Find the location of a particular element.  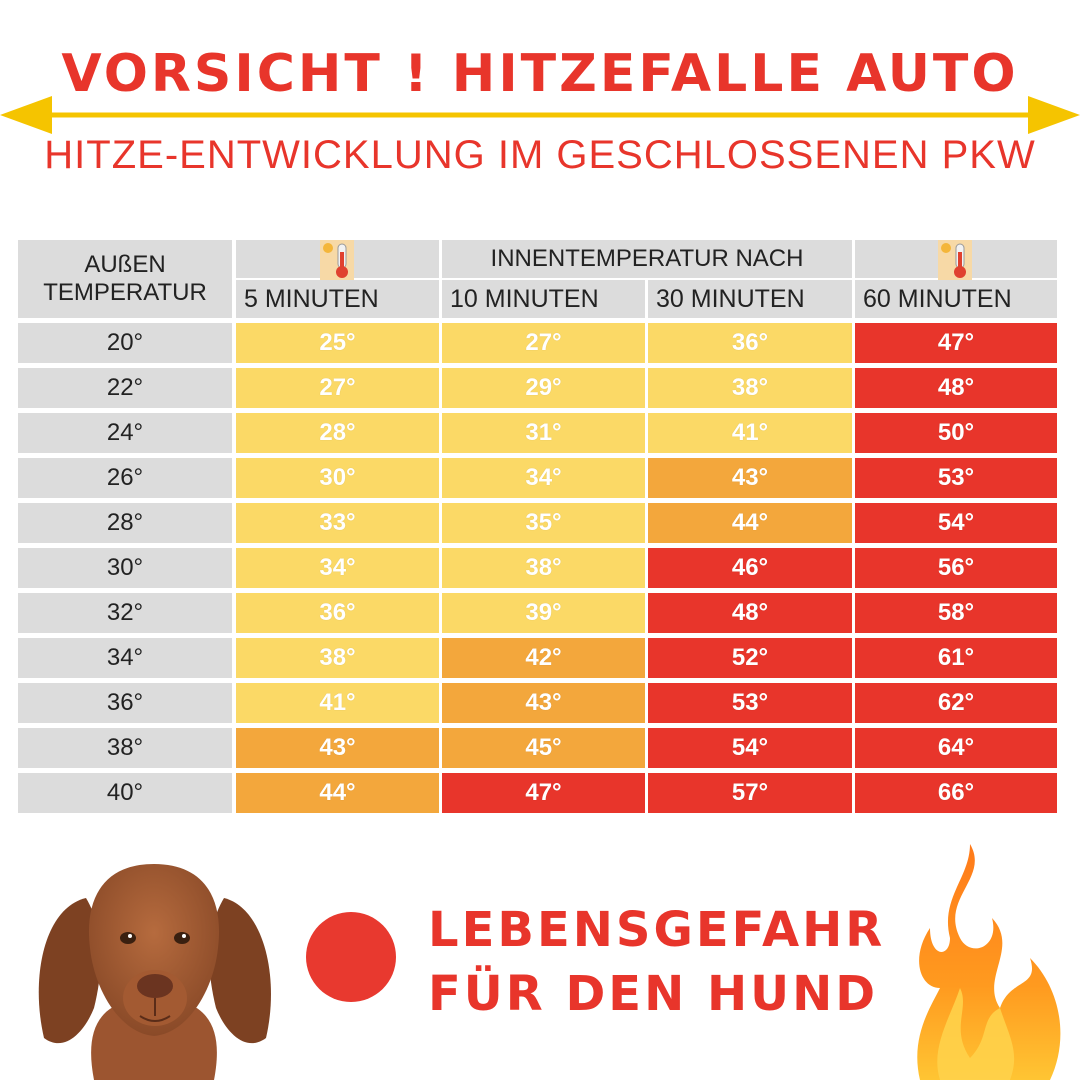

row-label-outside-temp: 38° is located at coordinates (125, 748).